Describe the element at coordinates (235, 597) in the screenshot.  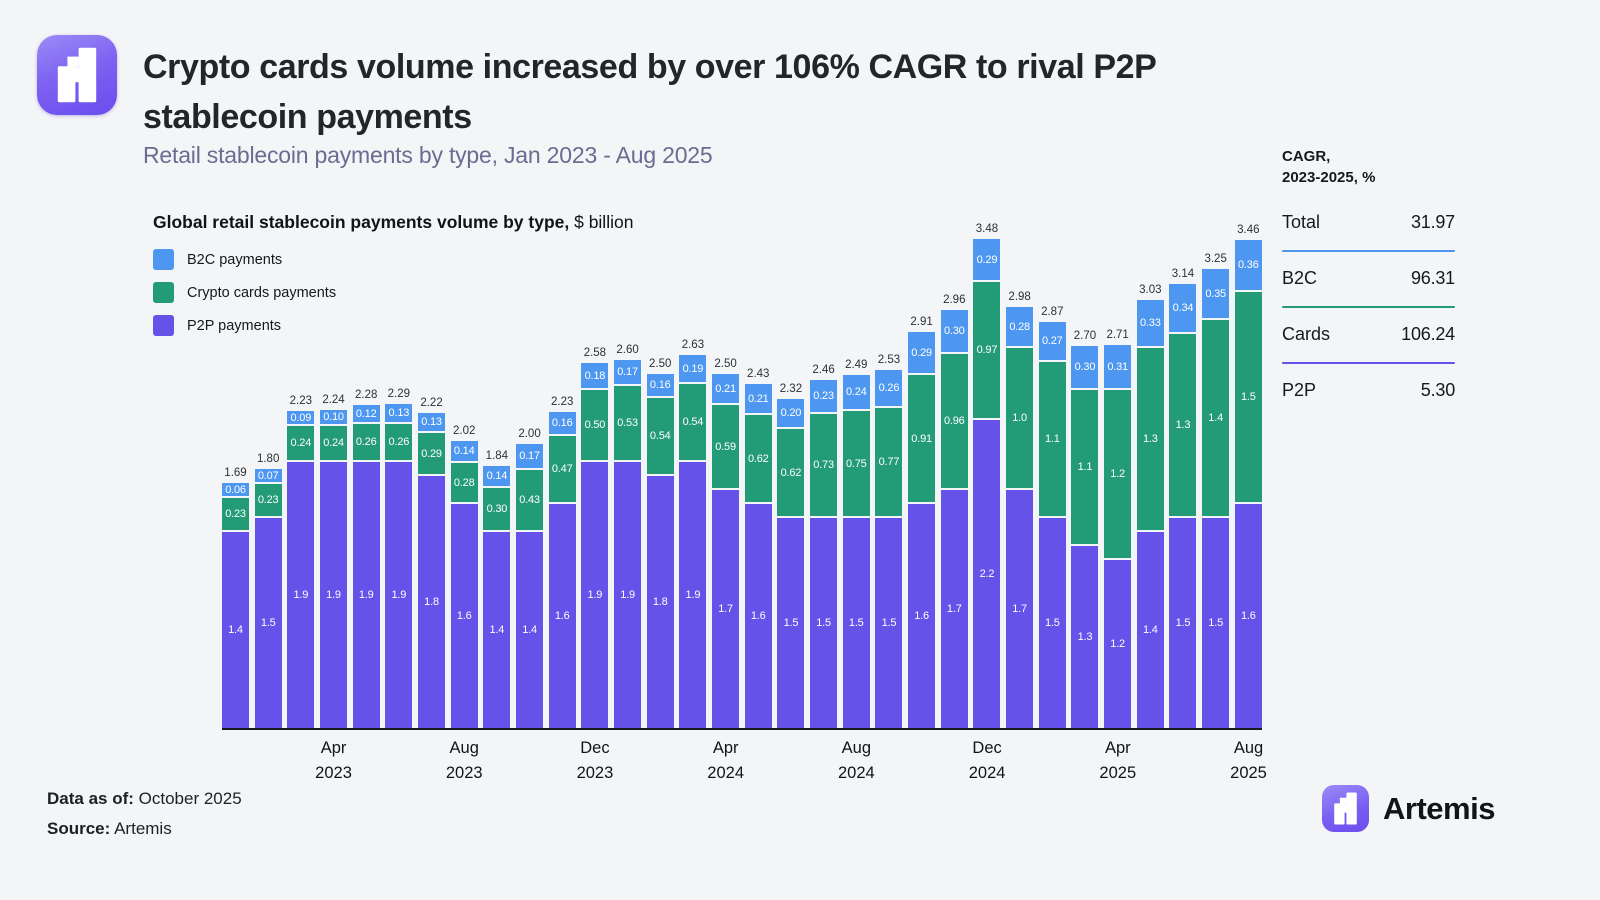
I see `stacked-bar-jan-2023: 1.69 0.06 0.23 1.4` at that location.